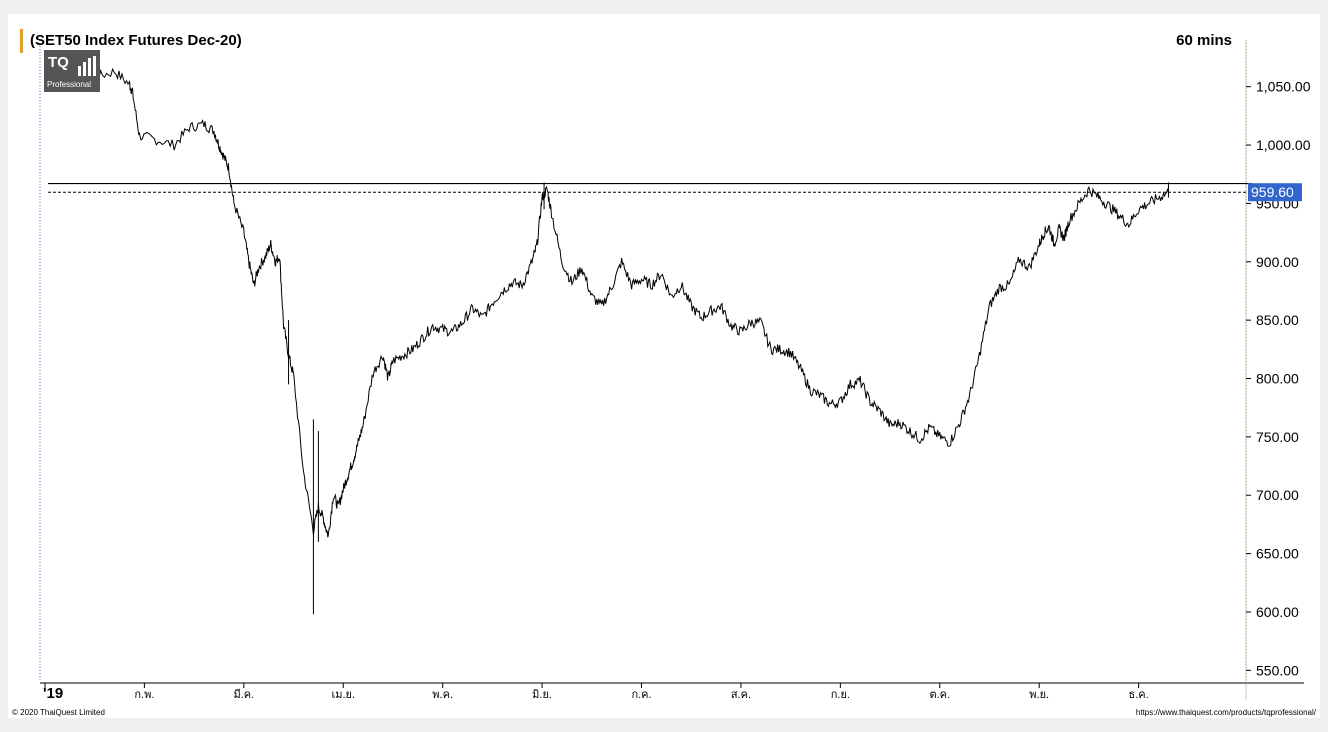 The width and height of the screenshot is (1328, 732). I want to click on x-tick-label: ก.พ., so click(144, 695).